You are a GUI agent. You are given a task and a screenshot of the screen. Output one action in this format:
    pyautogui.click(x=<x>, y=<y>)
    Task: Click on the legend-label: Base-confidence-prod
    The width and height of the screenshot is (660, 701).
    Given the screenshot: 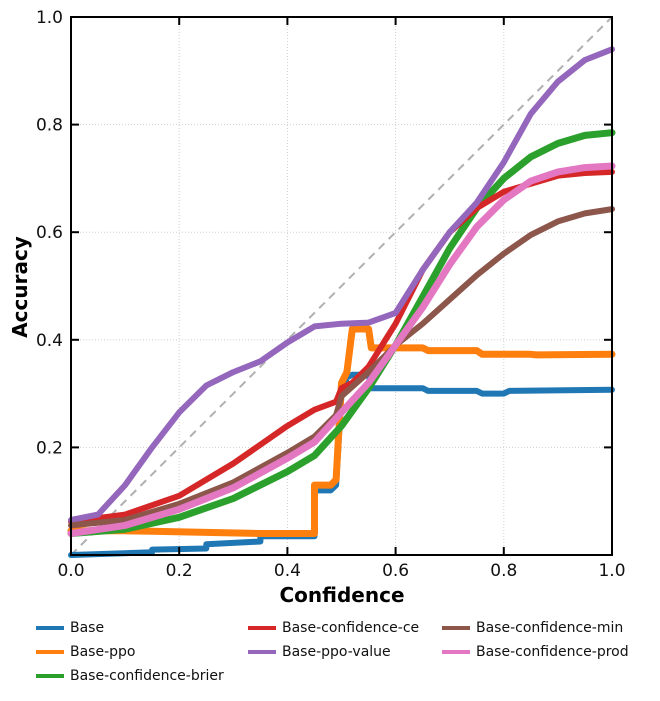 What is the action you would take?
    pyautogui.click(x=552, y=652)
    